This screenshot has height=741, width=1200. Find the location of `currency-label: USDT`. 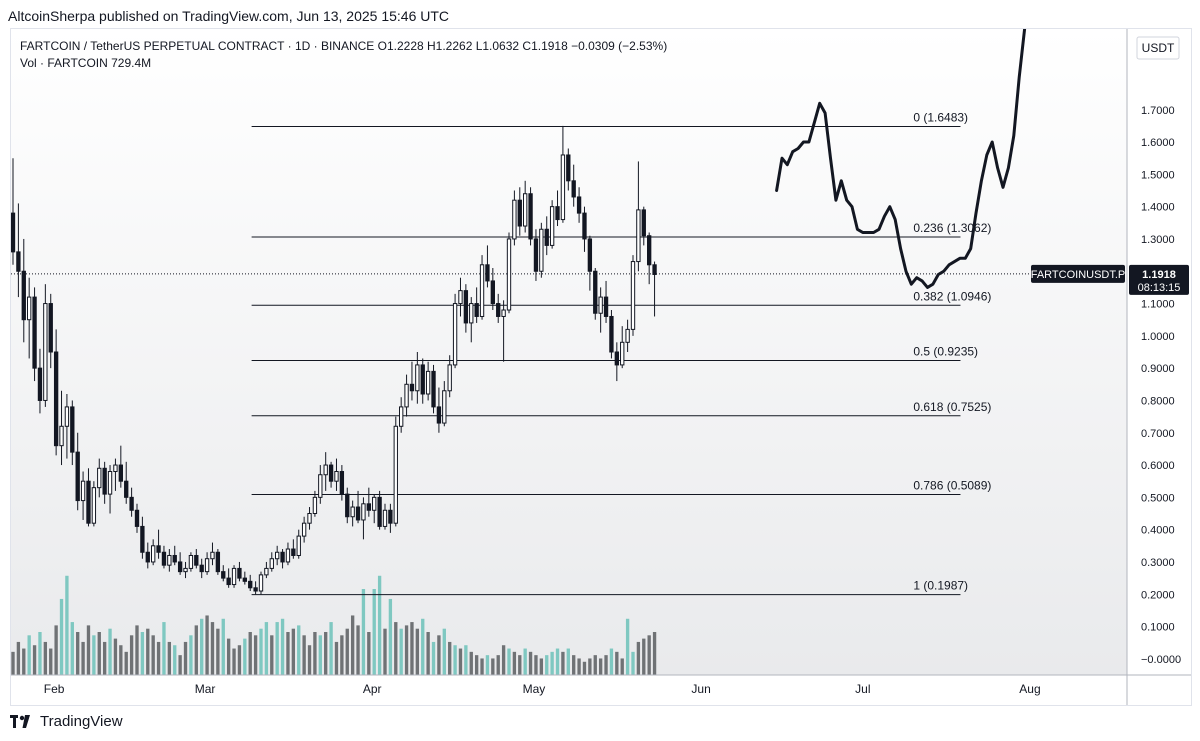

currency-label: USDT is located at coordinates (1158, 48).